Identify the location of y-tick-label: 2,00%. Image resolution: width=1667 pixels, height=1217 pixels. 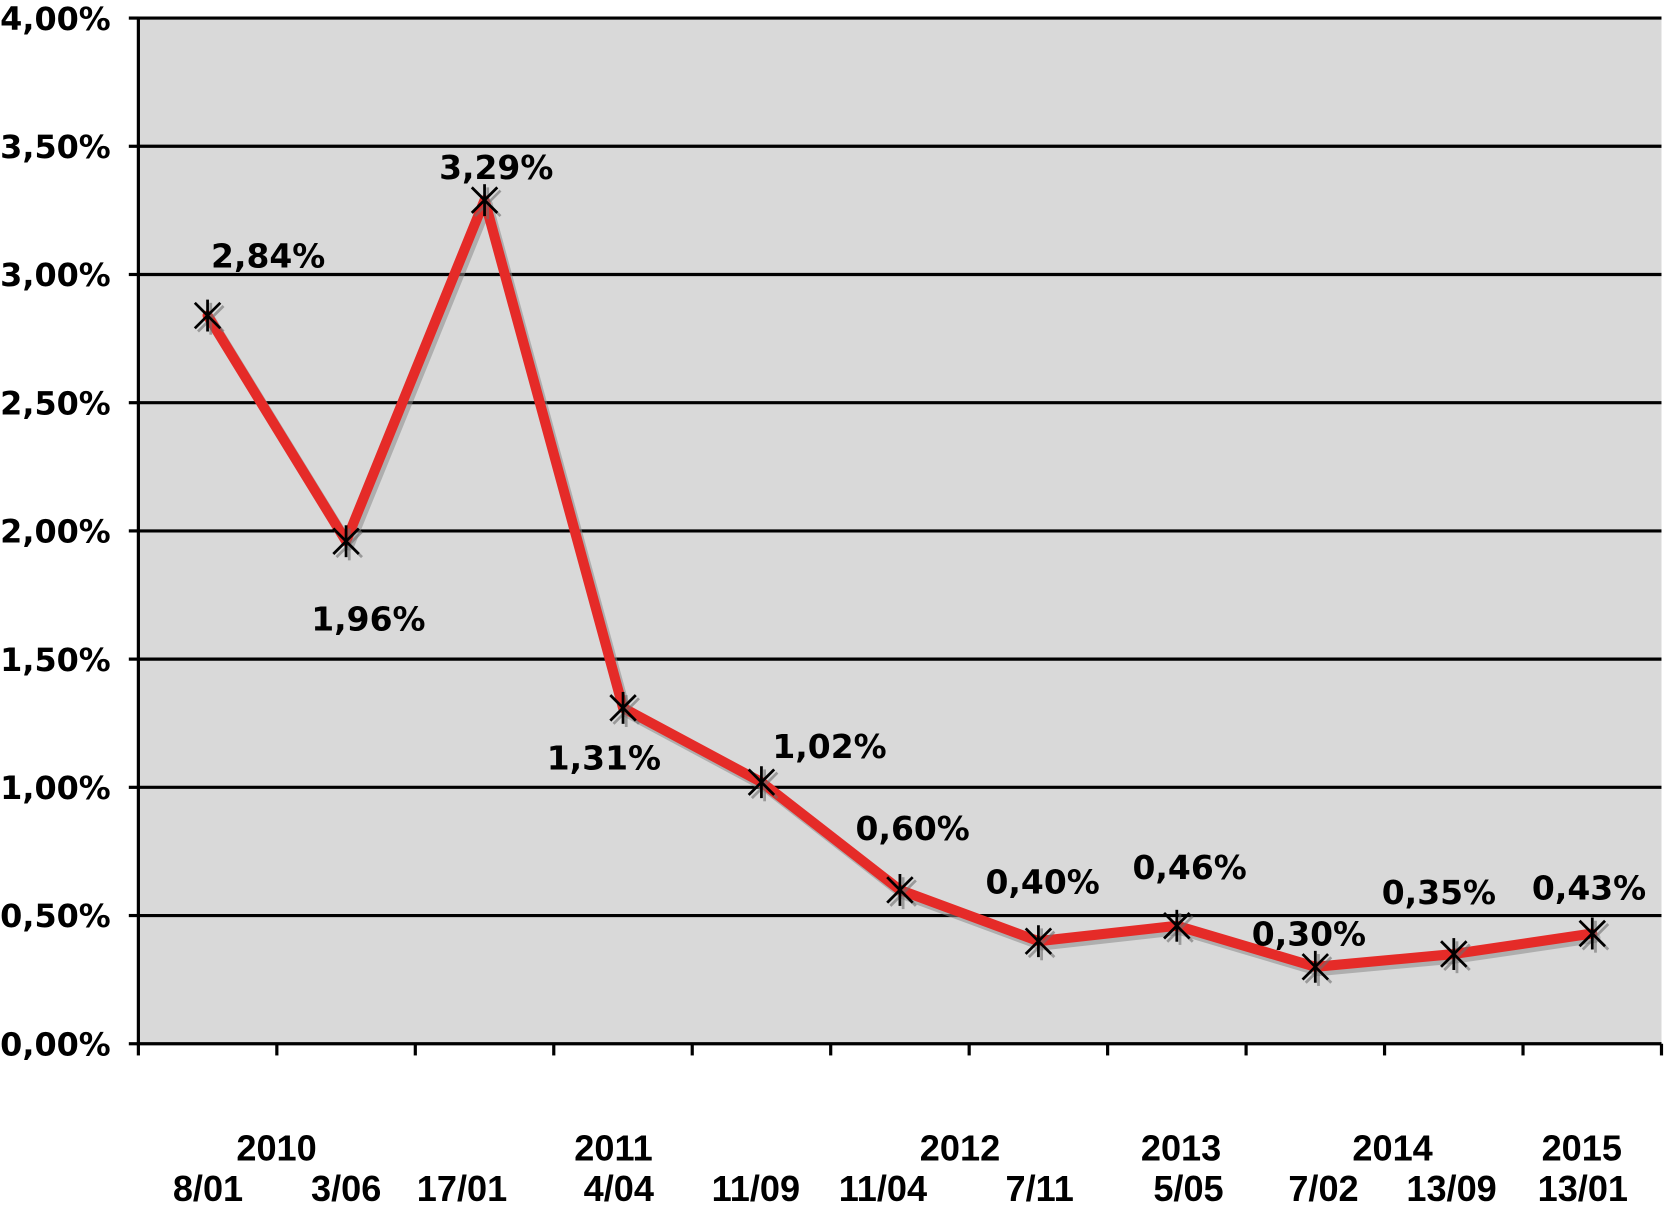
(55, 532).